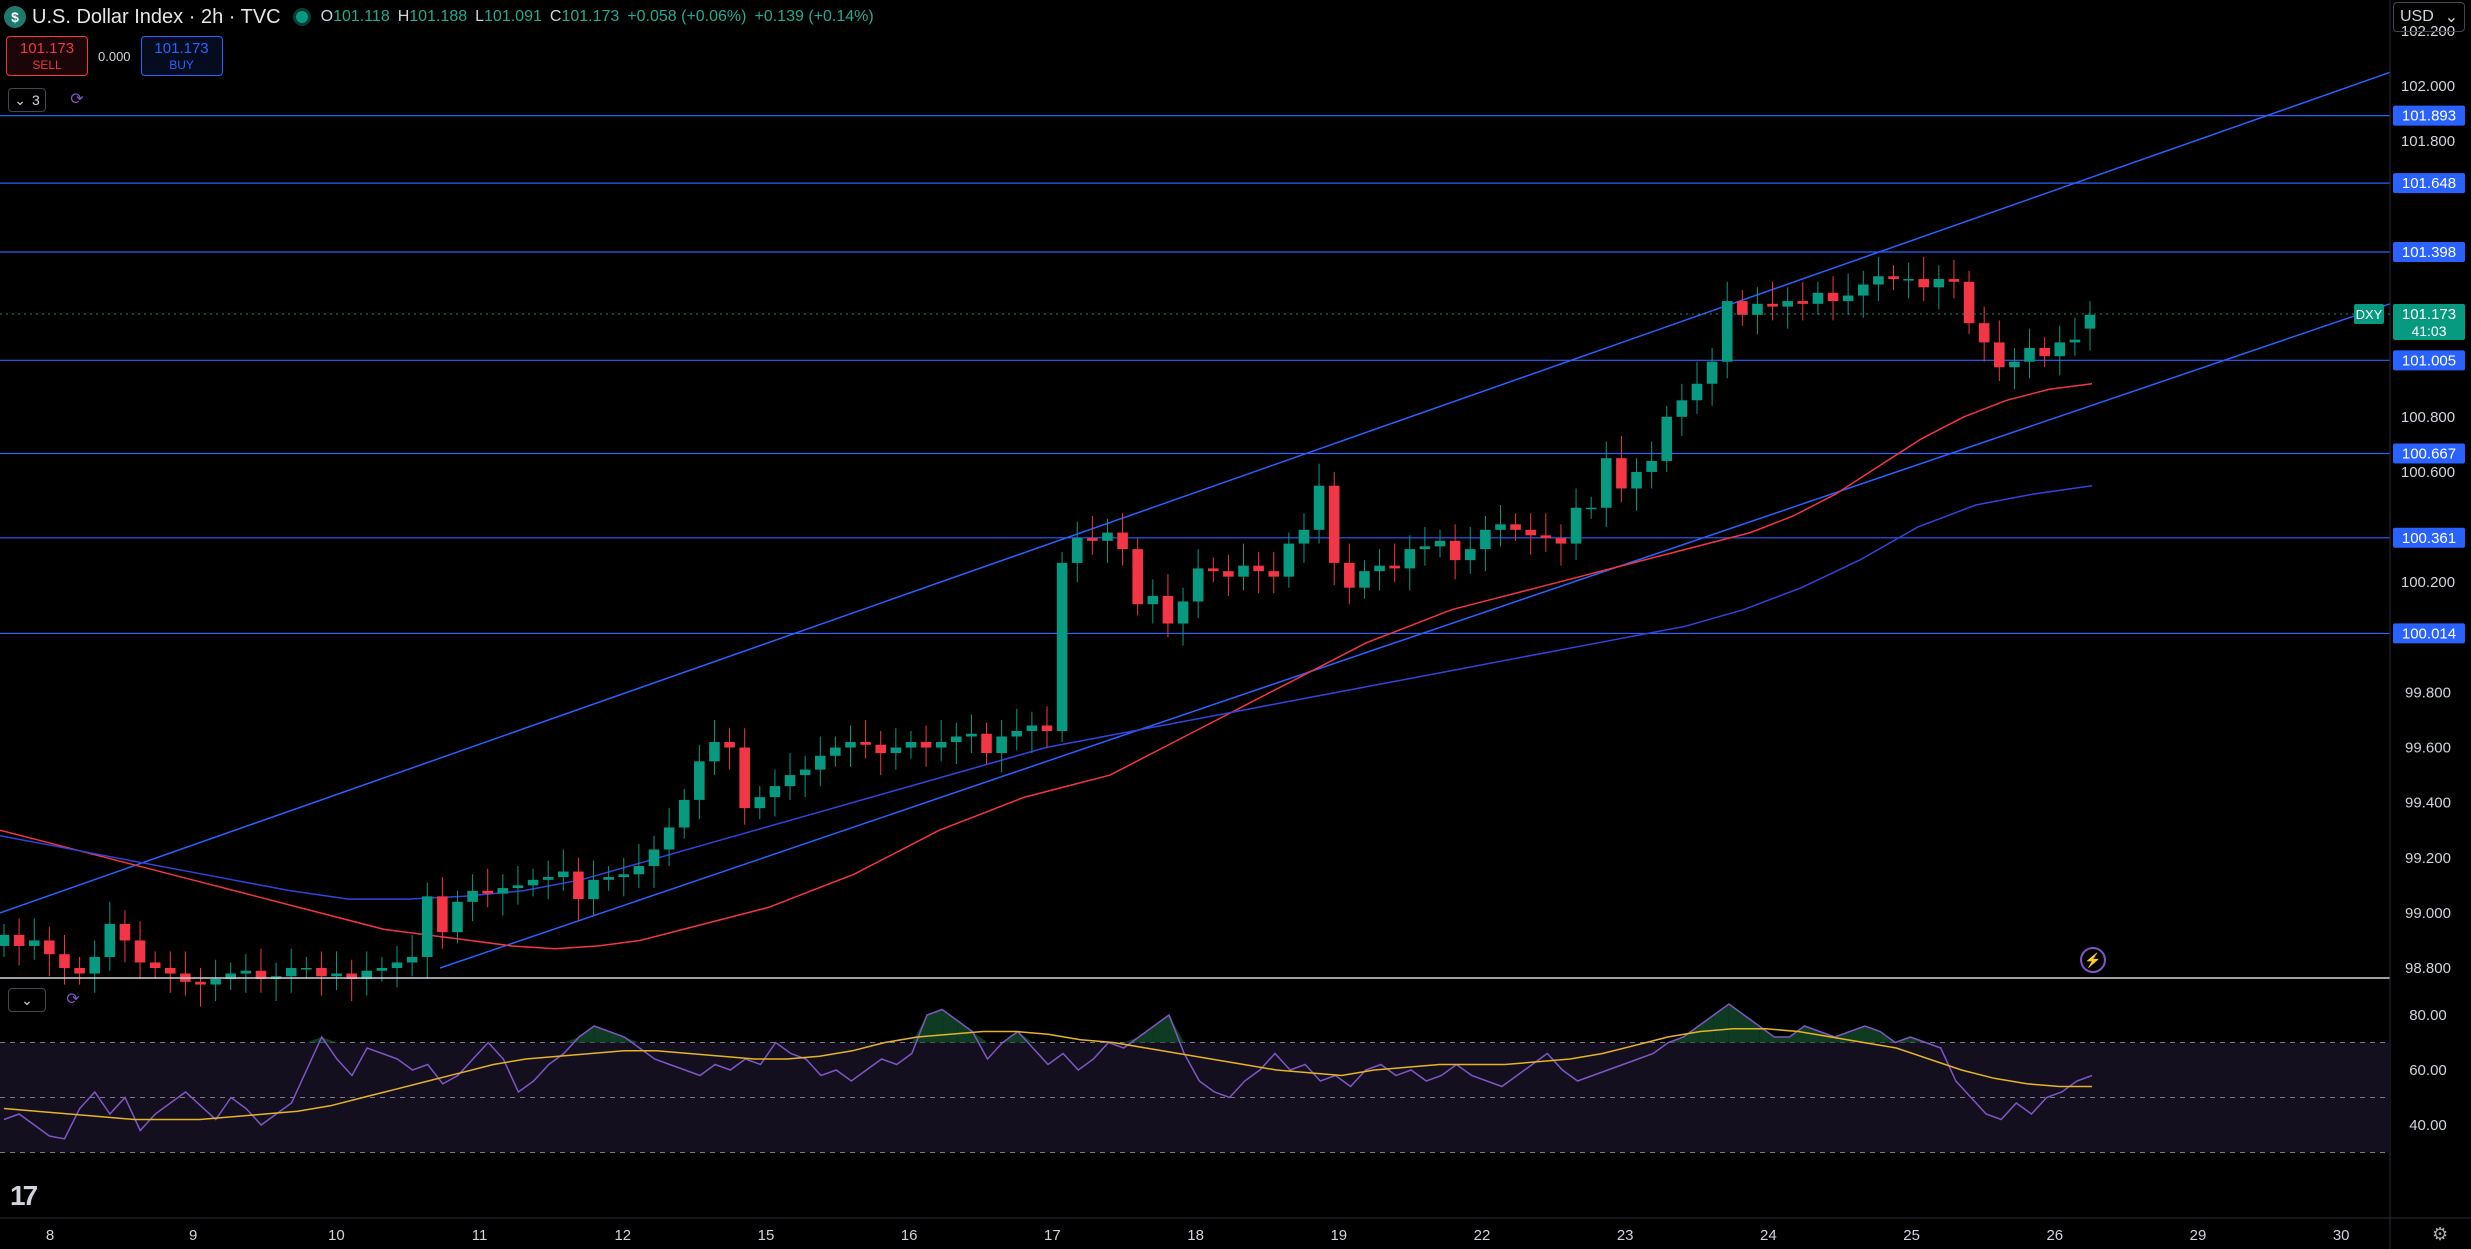  I want to click on indicators-count: 3, so click(35, 100).